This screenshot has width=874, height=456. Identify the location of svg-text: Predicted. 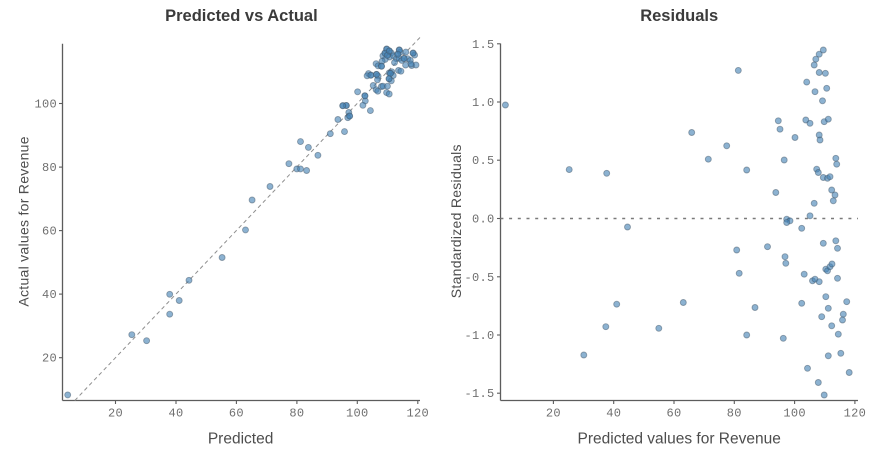
(240, 439).